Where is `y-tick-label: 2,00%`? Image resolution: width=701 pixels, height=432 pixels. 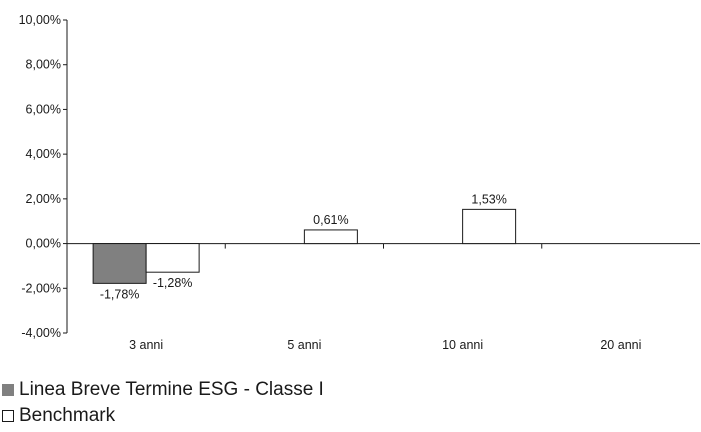 y-tick-label: 2,00% is located at coordinates (43, 199).